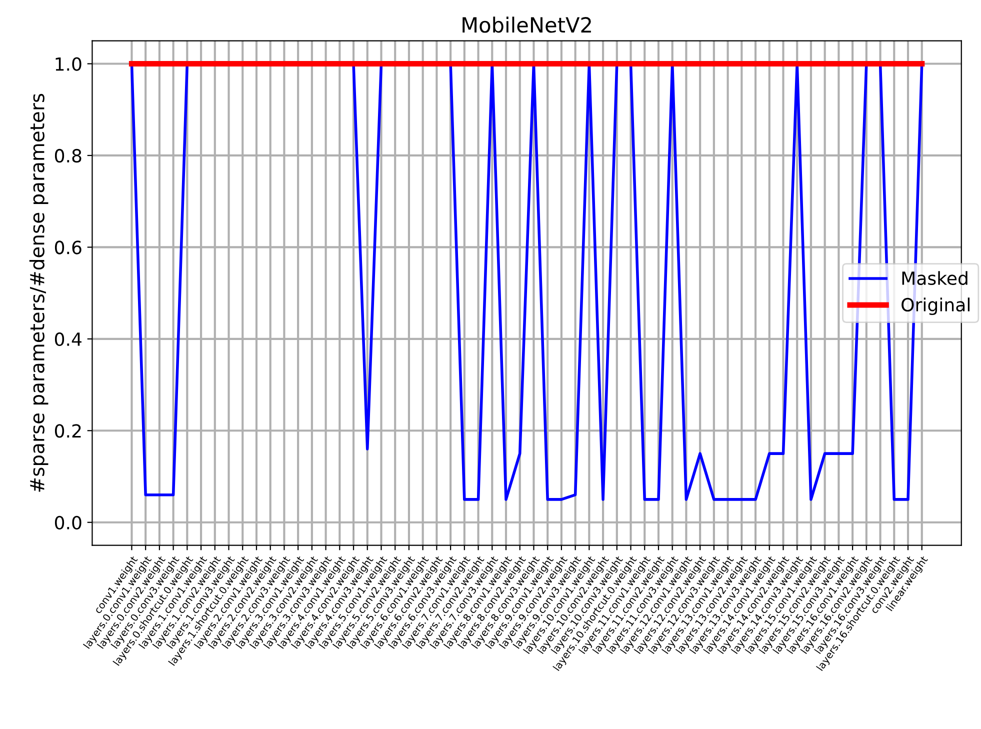 The width and height of the screenshot is (981, 729). I want to click on legend-label: Masked, so click(935, 278).